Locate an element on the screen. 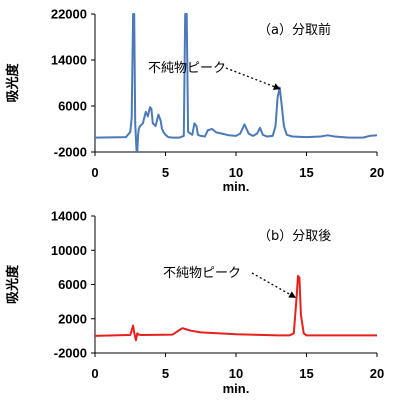 This screenshot has height=406, width=400. x-axis-label-b: min. is located at coordinates (236, 388).